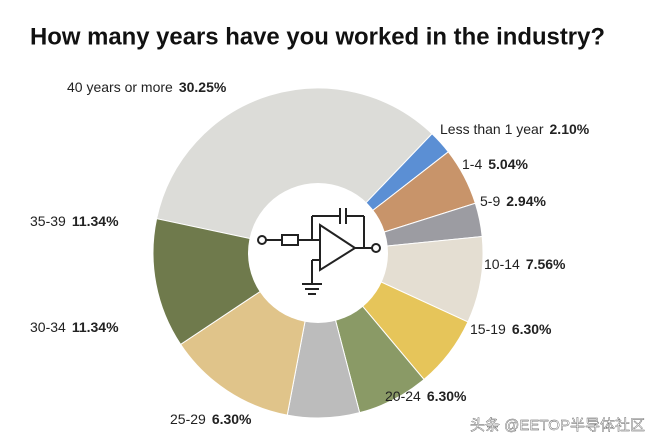 This screenshot has height=447, width=650. I want to click on slice-label: Less than 1 year 2.10%, so click(515, 129).